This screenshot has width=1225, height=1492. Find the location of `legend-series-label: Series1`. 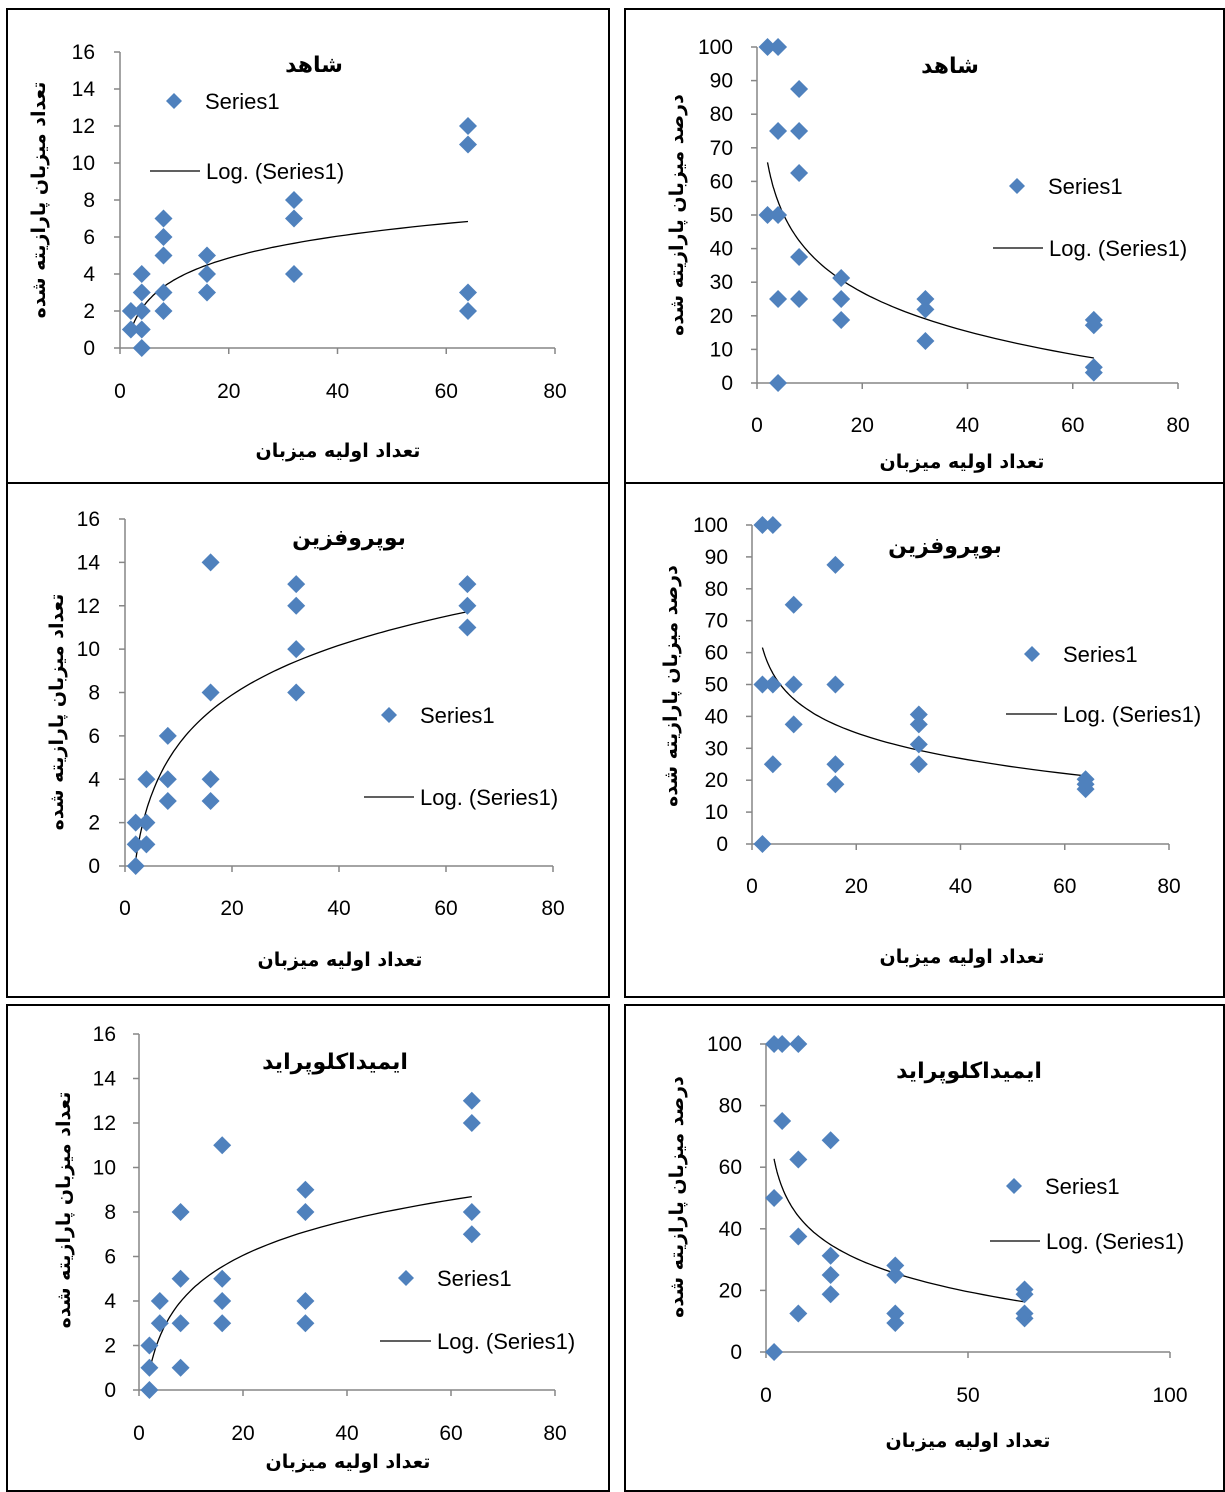

legend-series-label: Series1 is located at coordinates (1100, 654).